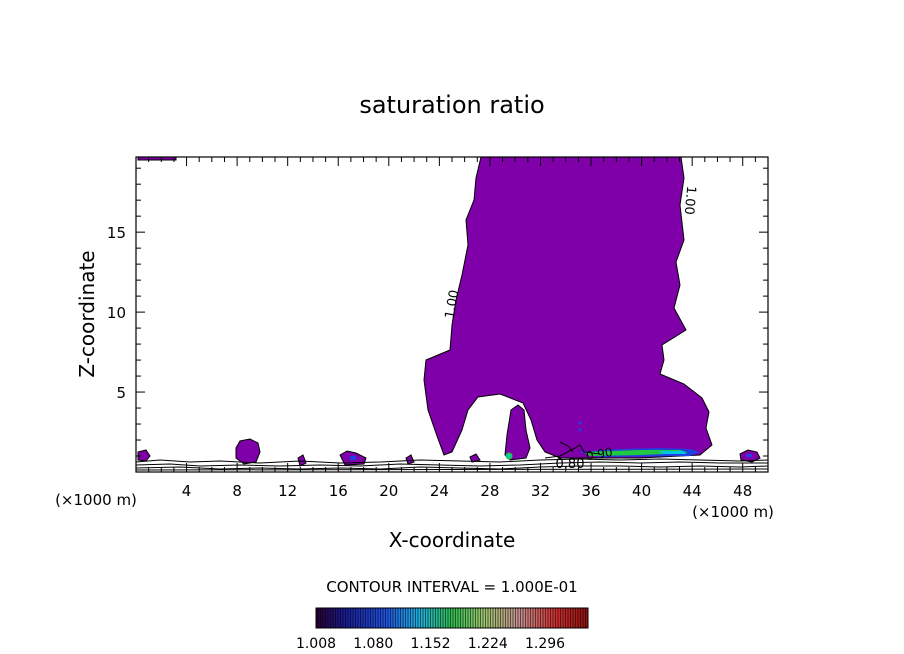 The image size is (904, 654). What do you see at coordinates (451, 587) in the screenshot?
I see `contour-interval-text: CONTOUR INTERVAL = 1.000E-01` at bounding box center [451, 587].